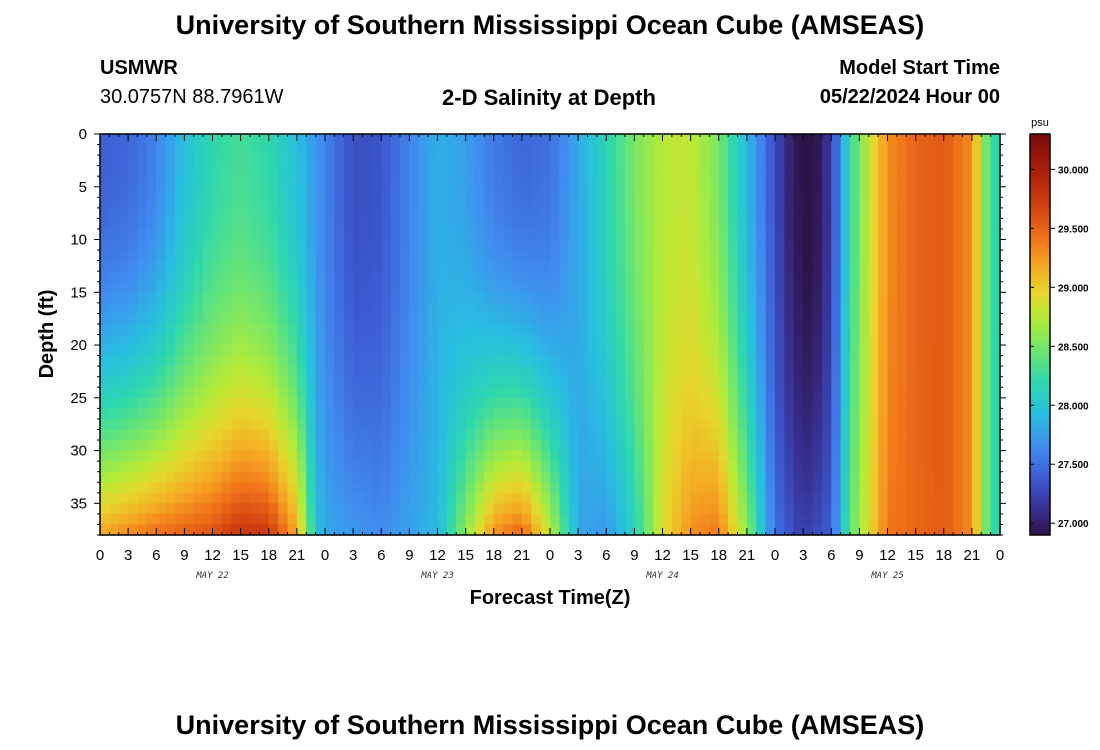 The height and width of the screenshot is (750, 1100). What do you see at coordinates (578, 555) in the screenshot?
I see `x-tick-label: 3` at bounding box center [578, 555].